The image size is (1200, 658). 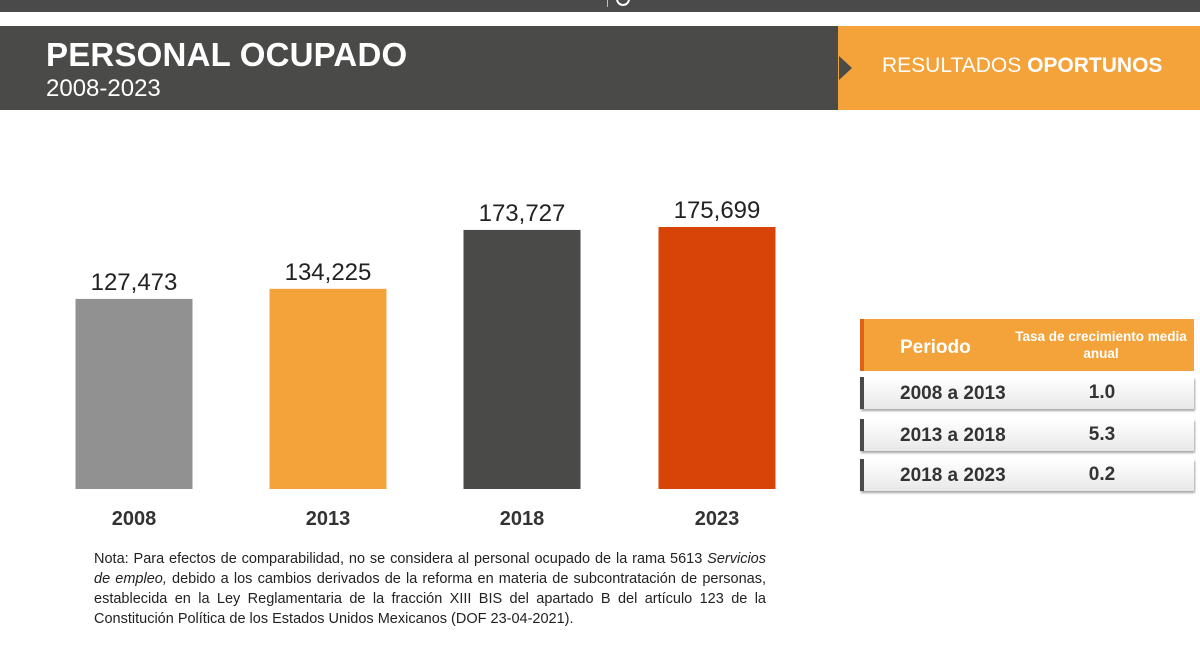 I want to click on row-rate: 0.2, so click(x=1102, y=474).